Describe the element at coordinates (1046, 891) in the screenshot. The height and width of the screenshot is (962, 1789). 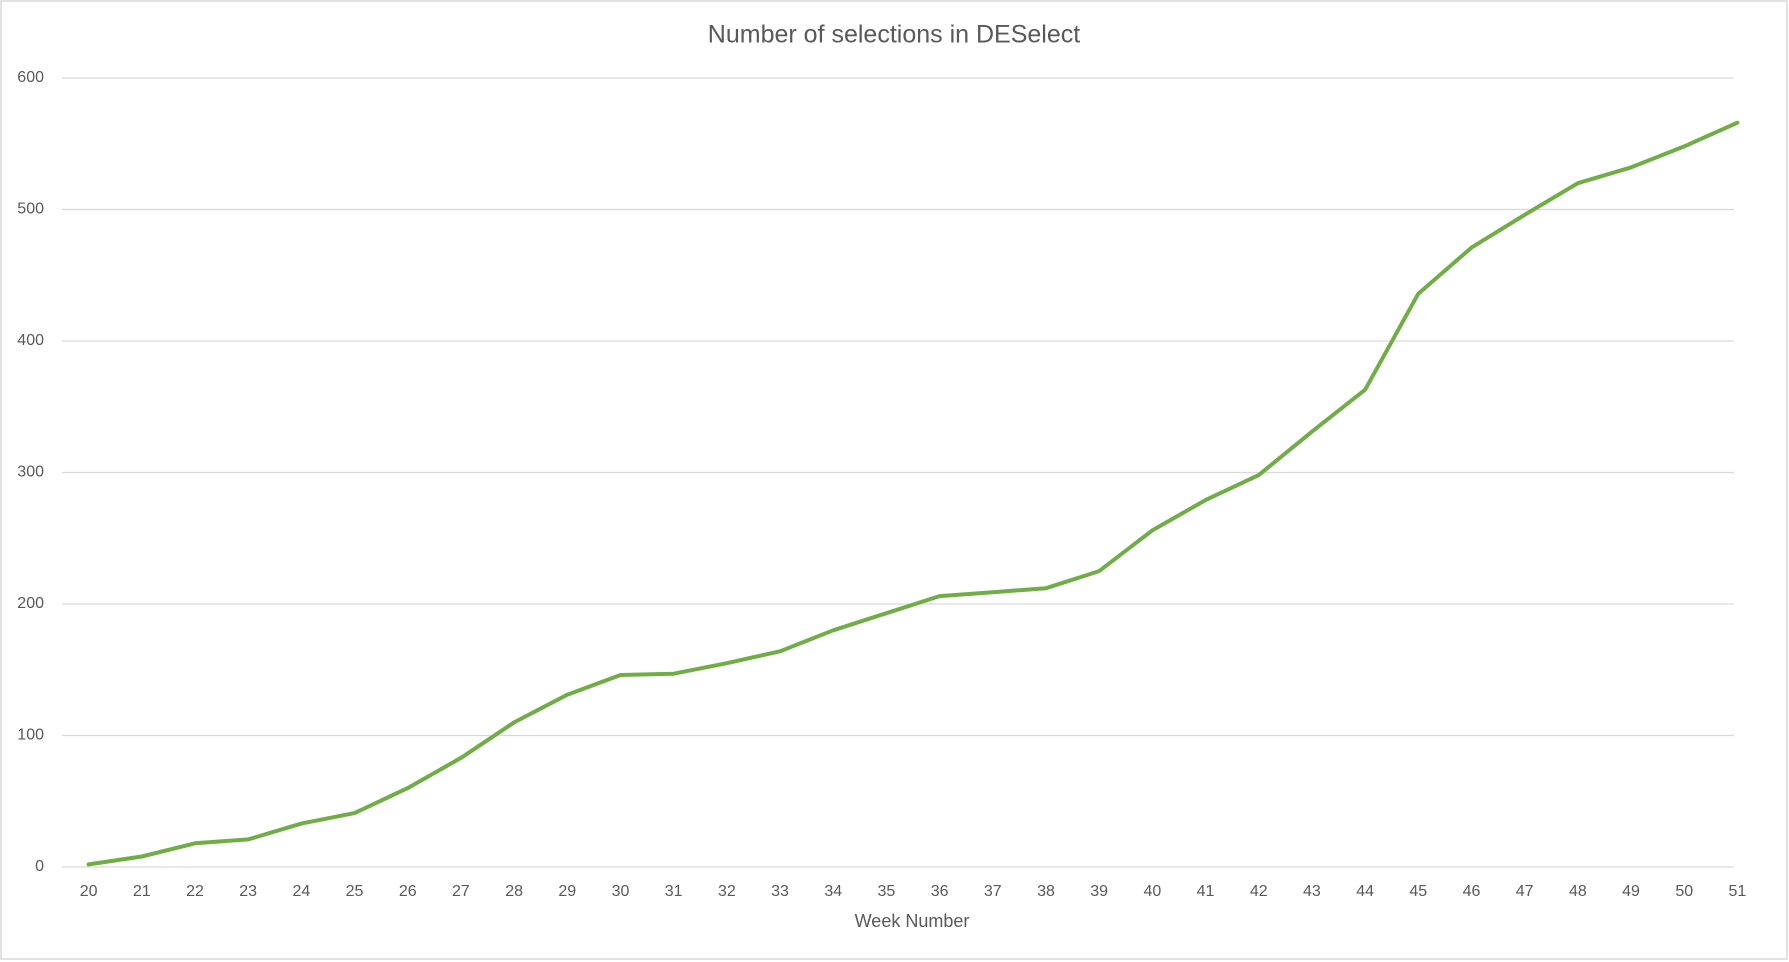
I see `x-tick-label: 38` at that location.